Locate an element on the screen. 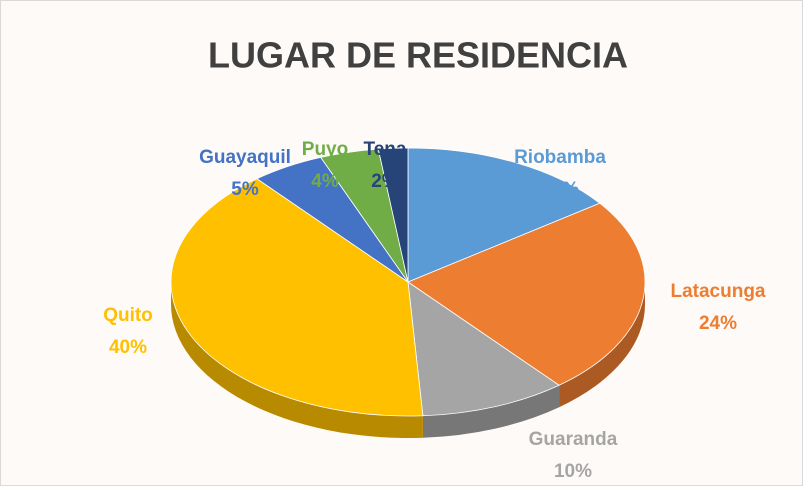 Image resolution: width=803 pixels, height=486 pixels. slice-value-label: 40% is located at coordinates (128, 347).